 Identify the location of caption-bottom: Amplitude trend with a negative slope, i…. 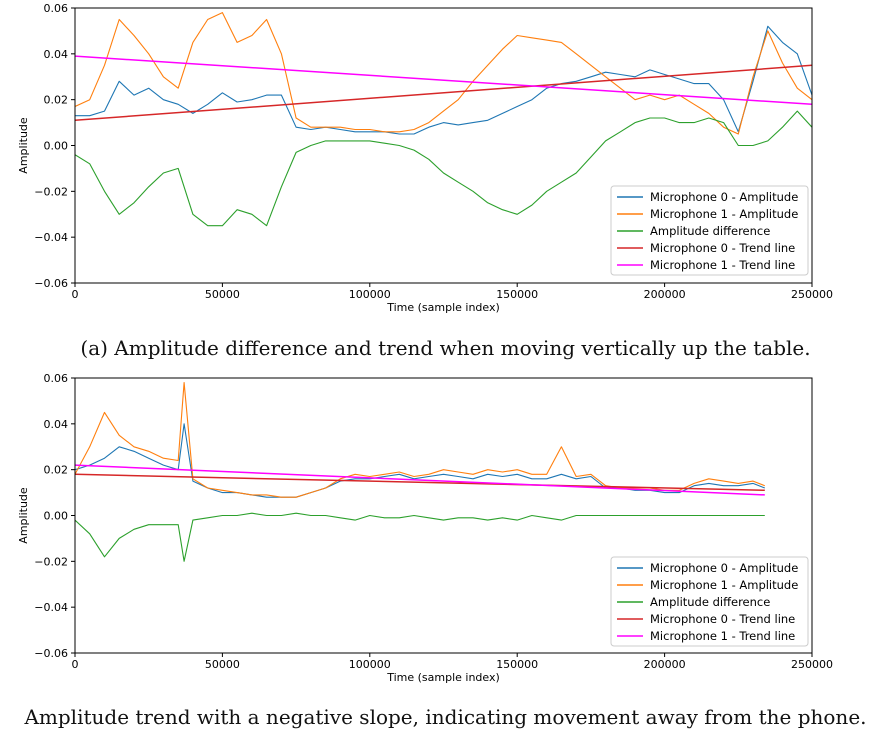
(445, 717).